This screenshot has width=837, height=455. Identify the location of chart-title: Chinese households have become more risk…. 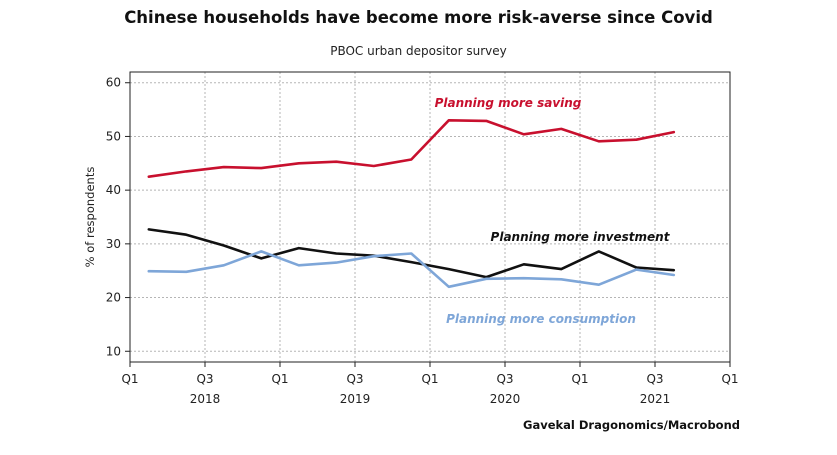
(418, 17).